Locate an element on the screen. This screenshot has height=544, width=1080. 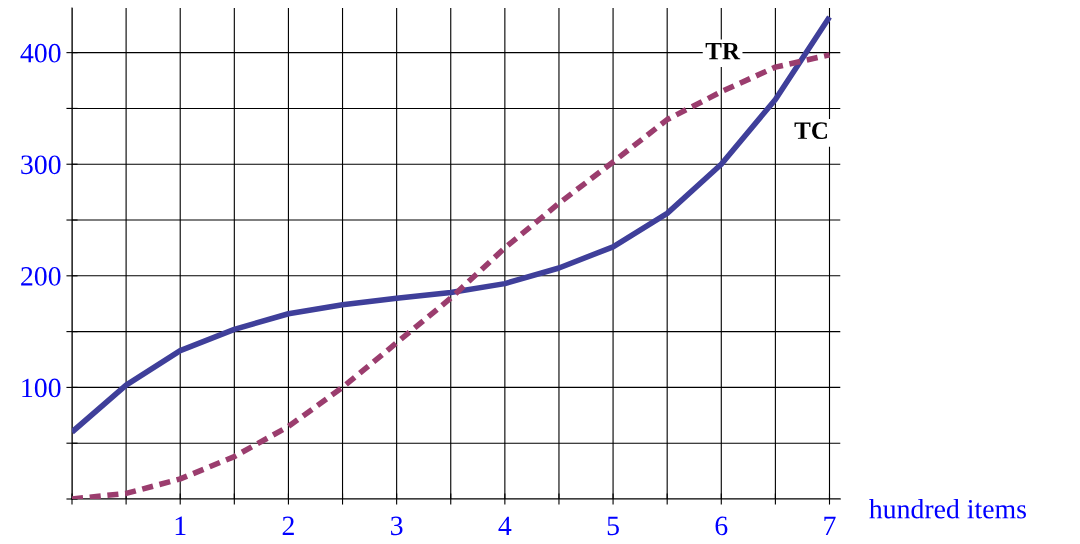
x-tick-label: 6 is located at coordinates (721, 526).